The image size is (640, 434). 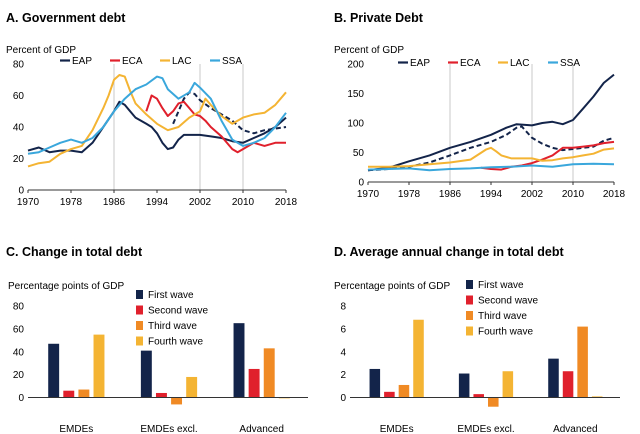 I want to click on chart-title: A. Government debt, so click(x=66, y=18).